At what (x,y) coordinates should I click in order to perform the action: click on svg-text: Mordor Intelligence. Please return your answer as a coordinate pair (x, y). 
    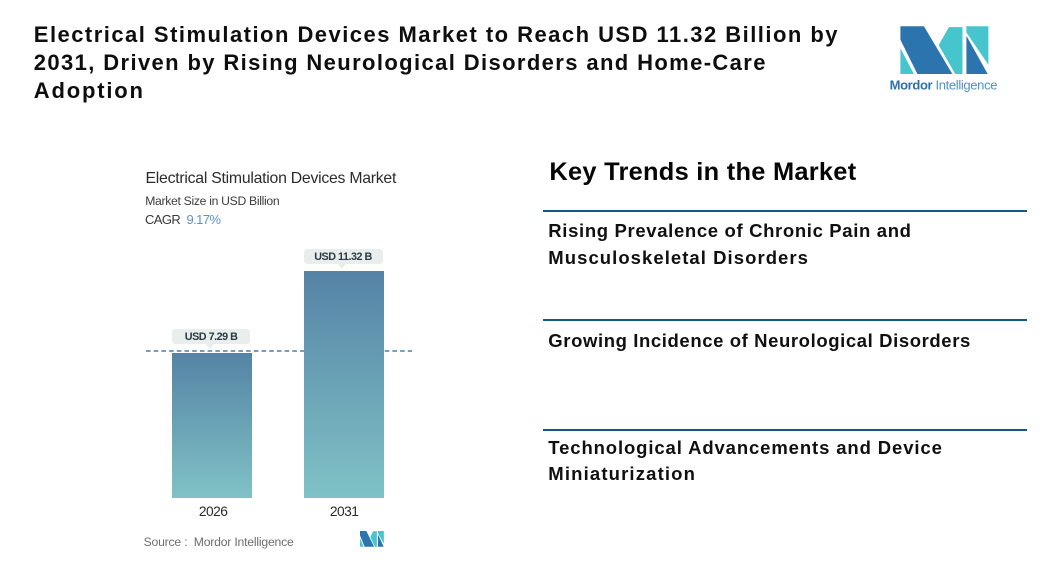
    Looking at the image, I should click on (944, 84).